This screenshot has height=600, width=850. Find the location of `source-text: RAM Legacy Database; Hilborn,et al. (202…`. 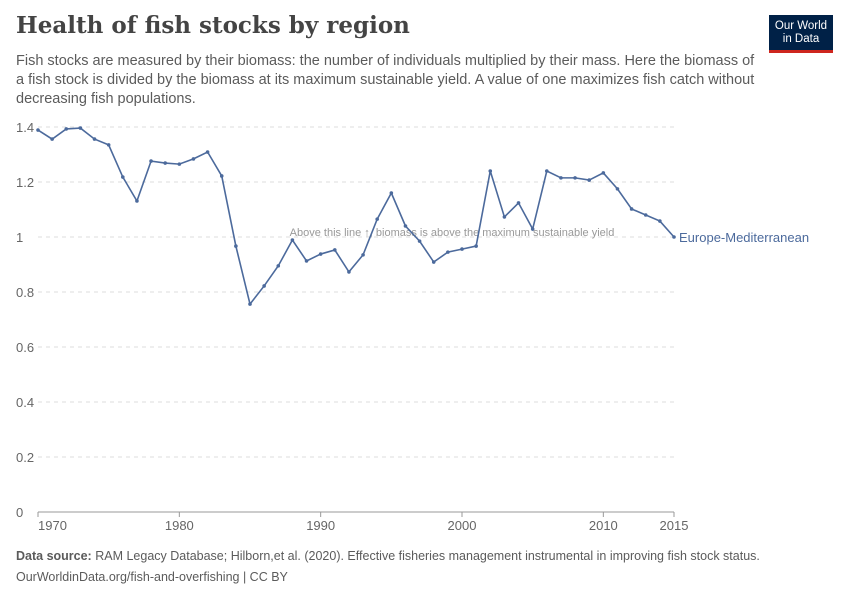

source-text: RAM Legacy Database; Hilborn,et al. (202… is located at coordinates (427, 556).